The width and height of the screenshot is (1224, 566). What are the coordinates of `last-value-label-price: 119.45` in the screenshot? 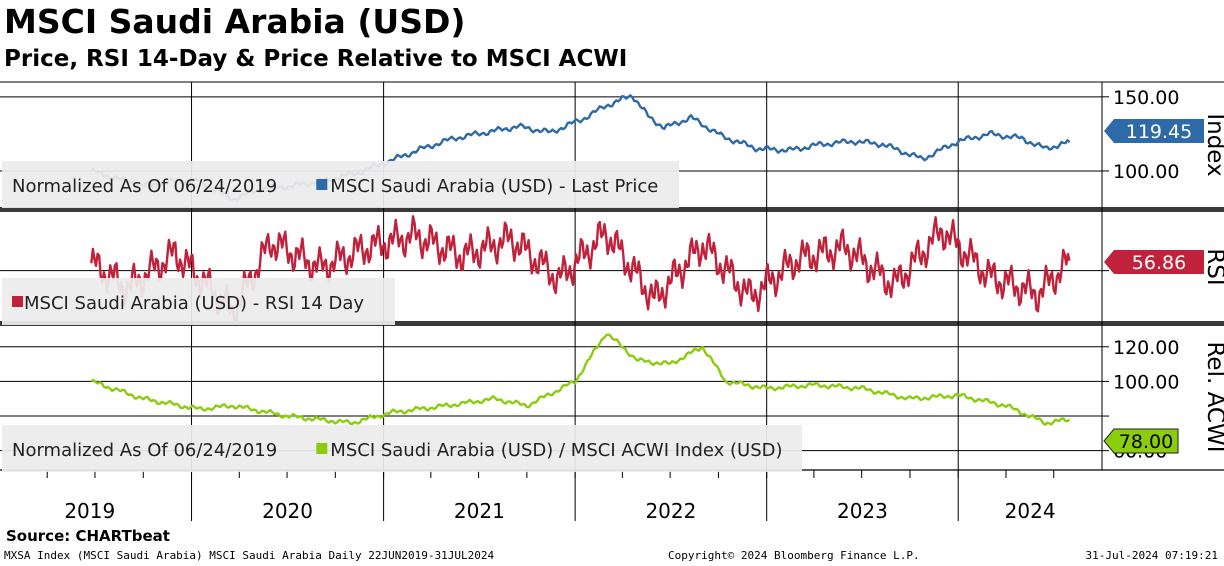 It's located at (1159, 132).